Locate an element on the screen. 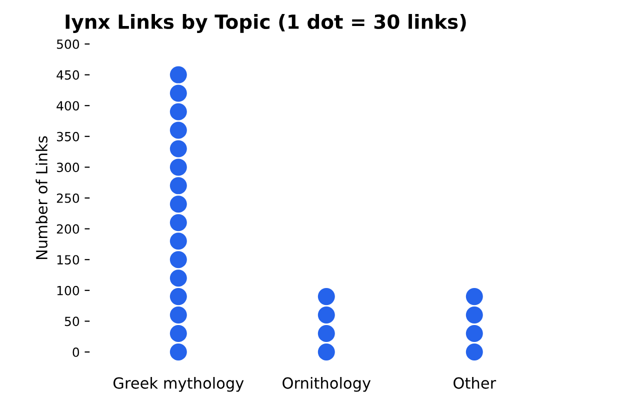 Image resolution: width=640 pixels, height=400 pixels. y-tick-label: 350 is located at coordinates (68, 137).